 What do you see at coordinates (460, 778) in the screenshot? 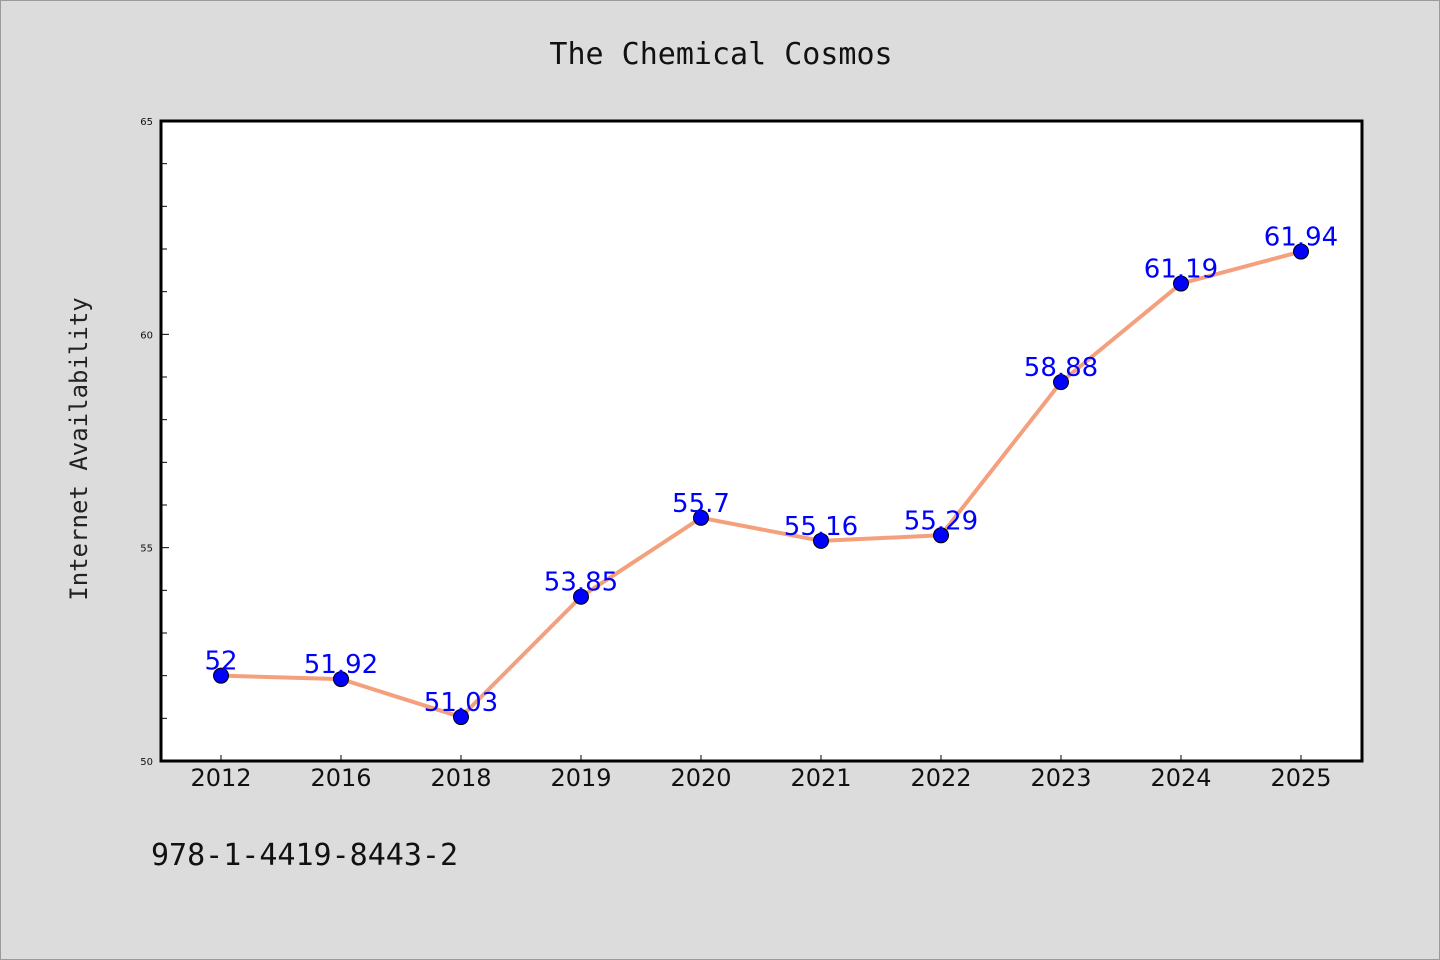
I see `x-tick-label: 2018` at bounding box center [460, 778].